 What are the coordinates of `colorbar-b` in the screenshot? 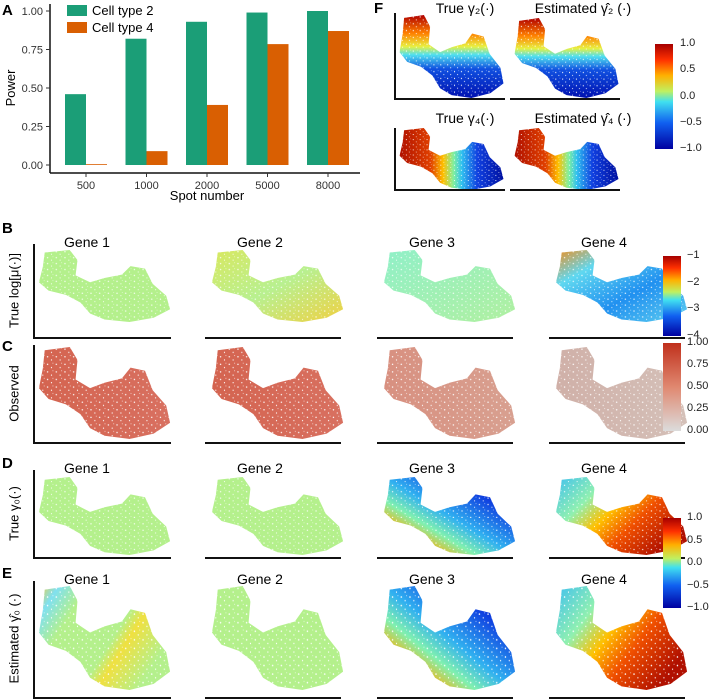 It's located at (672, 296).